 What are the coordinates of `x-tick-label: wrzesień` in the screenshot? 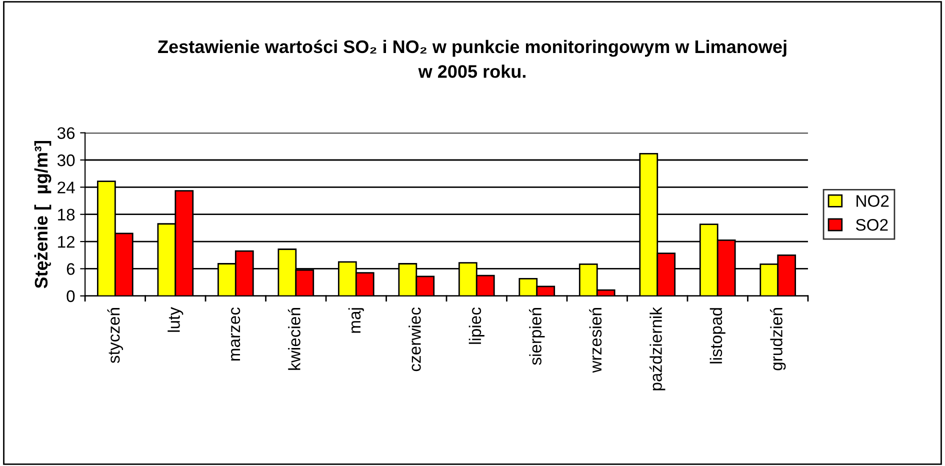 It's located at (595, 340).